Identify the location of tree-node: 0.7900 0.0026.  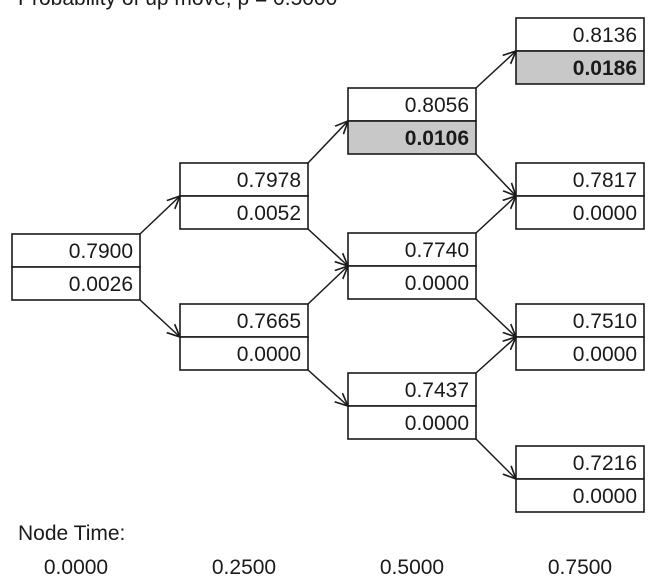
(76, 267).